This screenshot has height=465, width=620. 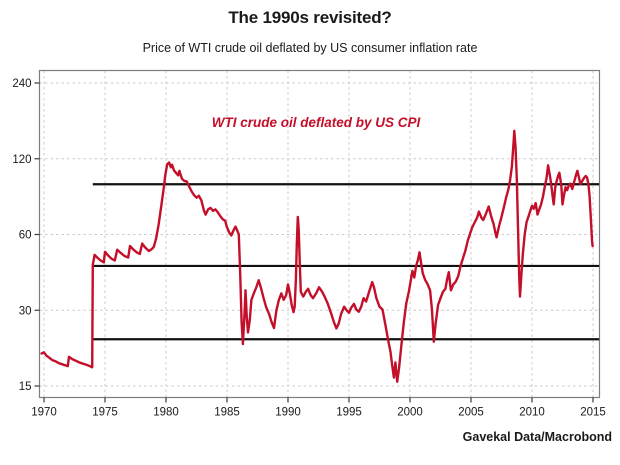 I want to click on svg-text: 1985, so click(x=227, y=413).